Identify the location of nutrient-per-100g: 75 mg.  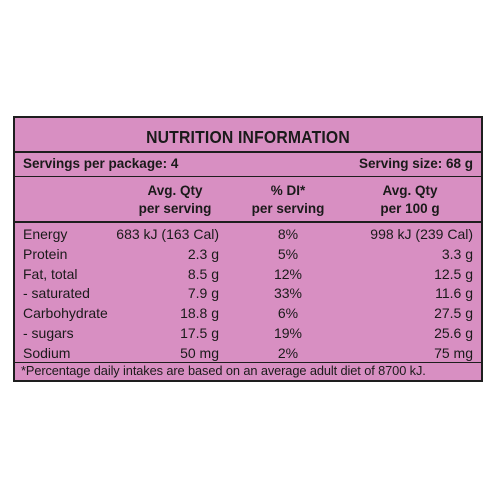
(453, 352).